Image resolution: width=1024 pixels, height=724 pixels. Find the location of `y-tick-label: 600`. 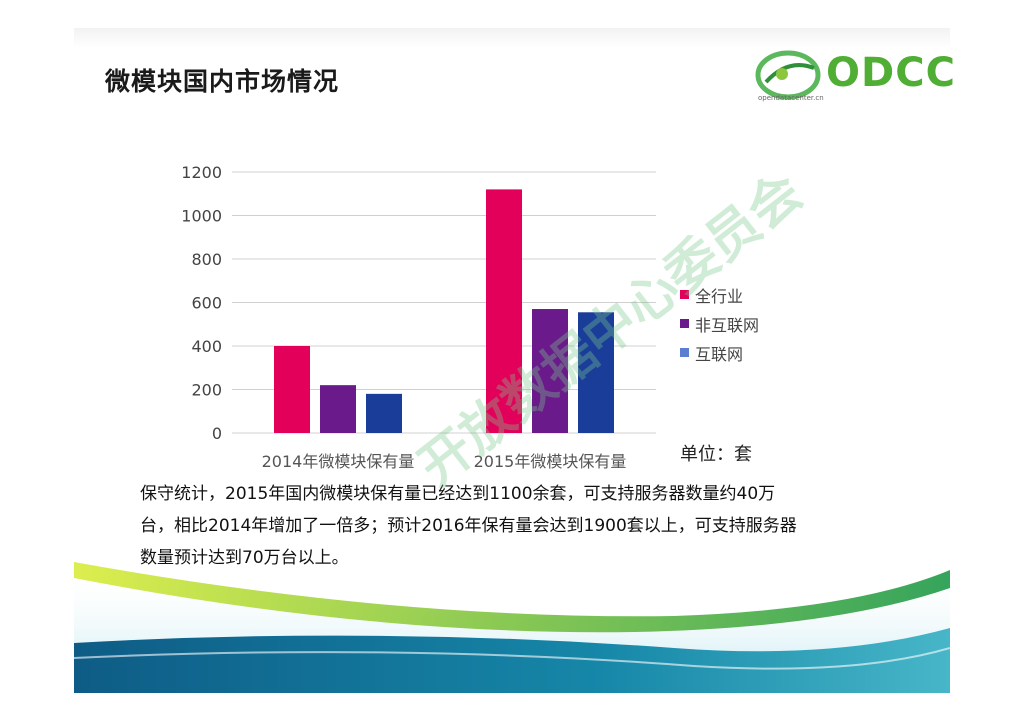

y-tick-label: 600 is located at coordinates (206, 303).